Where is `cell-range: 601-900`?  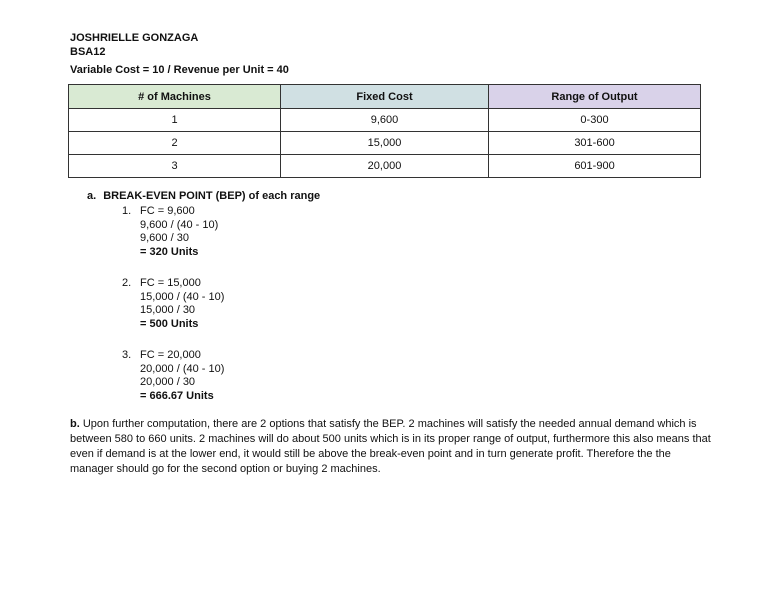
cell-range: 601-900 is located at coordinates (594, 166).